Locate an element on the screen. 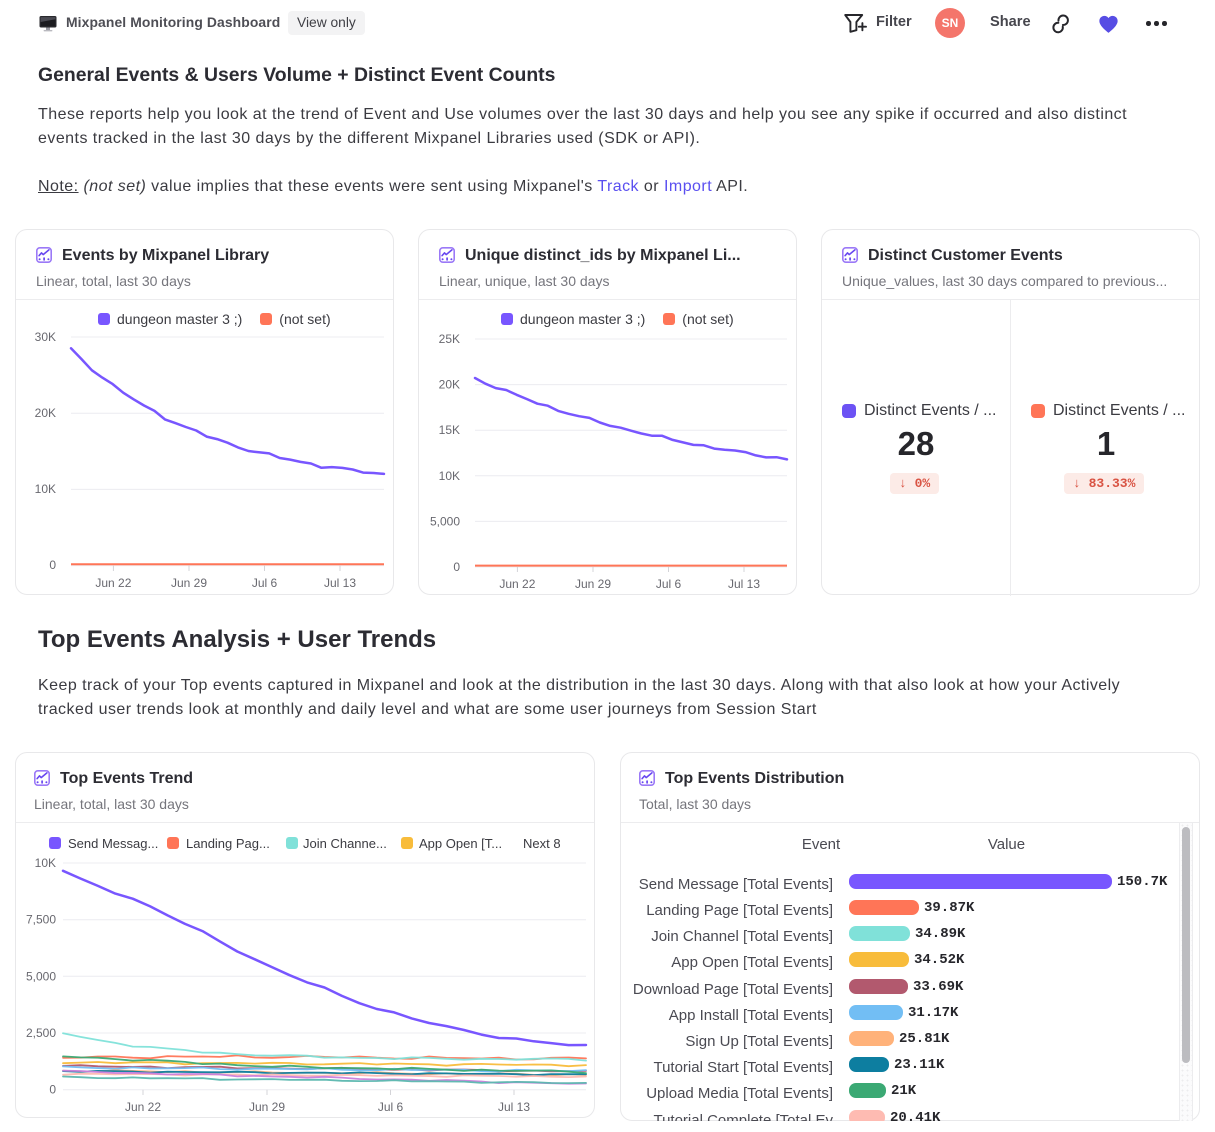  svg-text: 25K is located at coordinates (449, 339).